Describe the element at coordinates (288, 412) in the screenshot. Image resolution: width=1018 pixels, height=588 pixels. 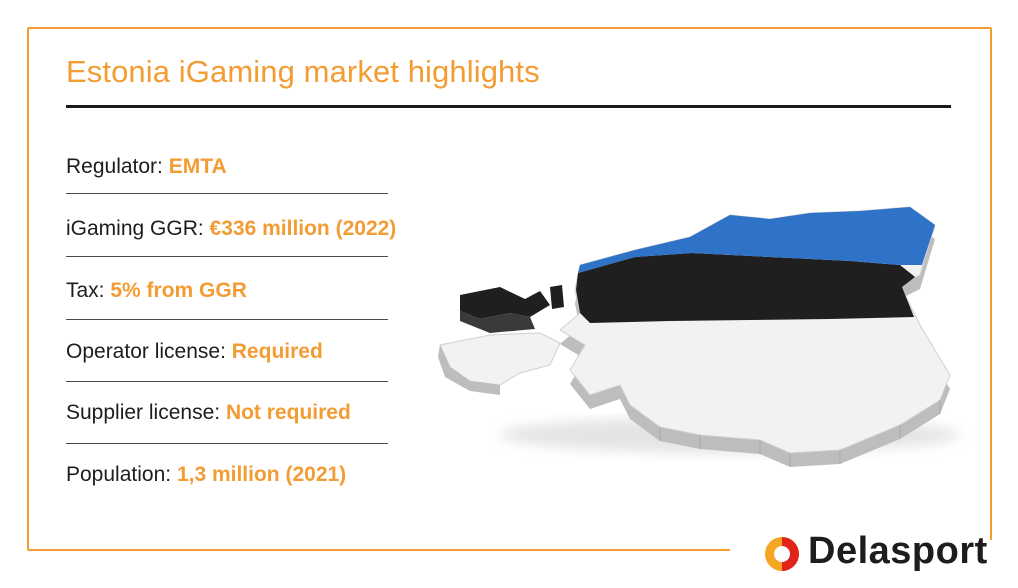
I see `fact-value: Not required` at that location.